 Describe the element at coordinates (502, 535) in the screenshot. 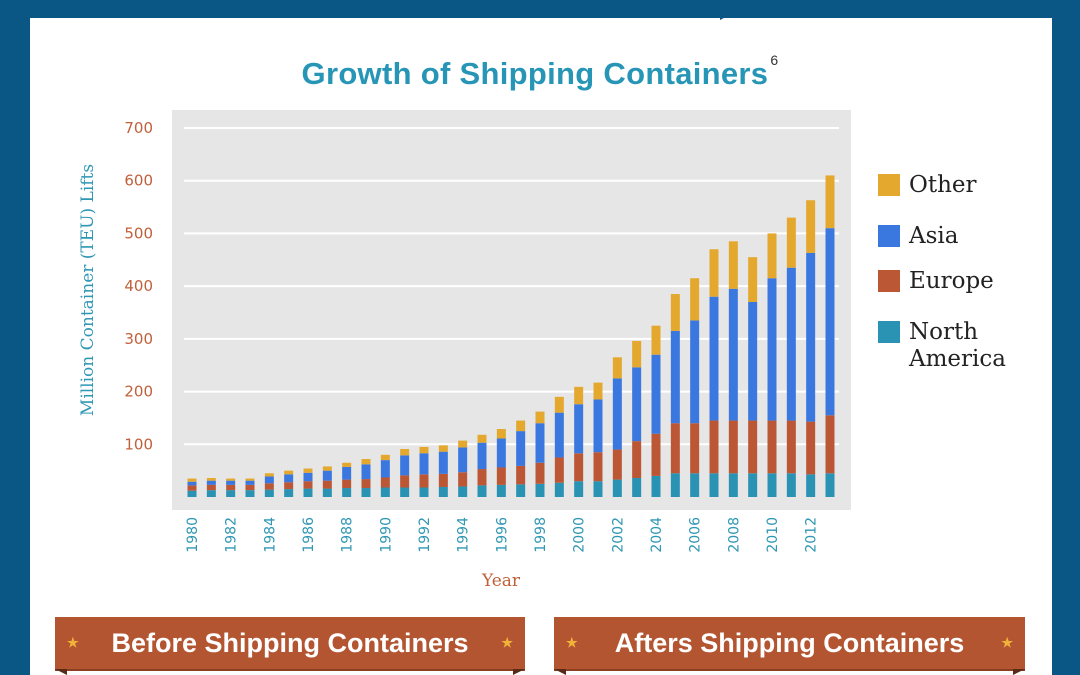

I see `x-tick-label: 1996` at that location.